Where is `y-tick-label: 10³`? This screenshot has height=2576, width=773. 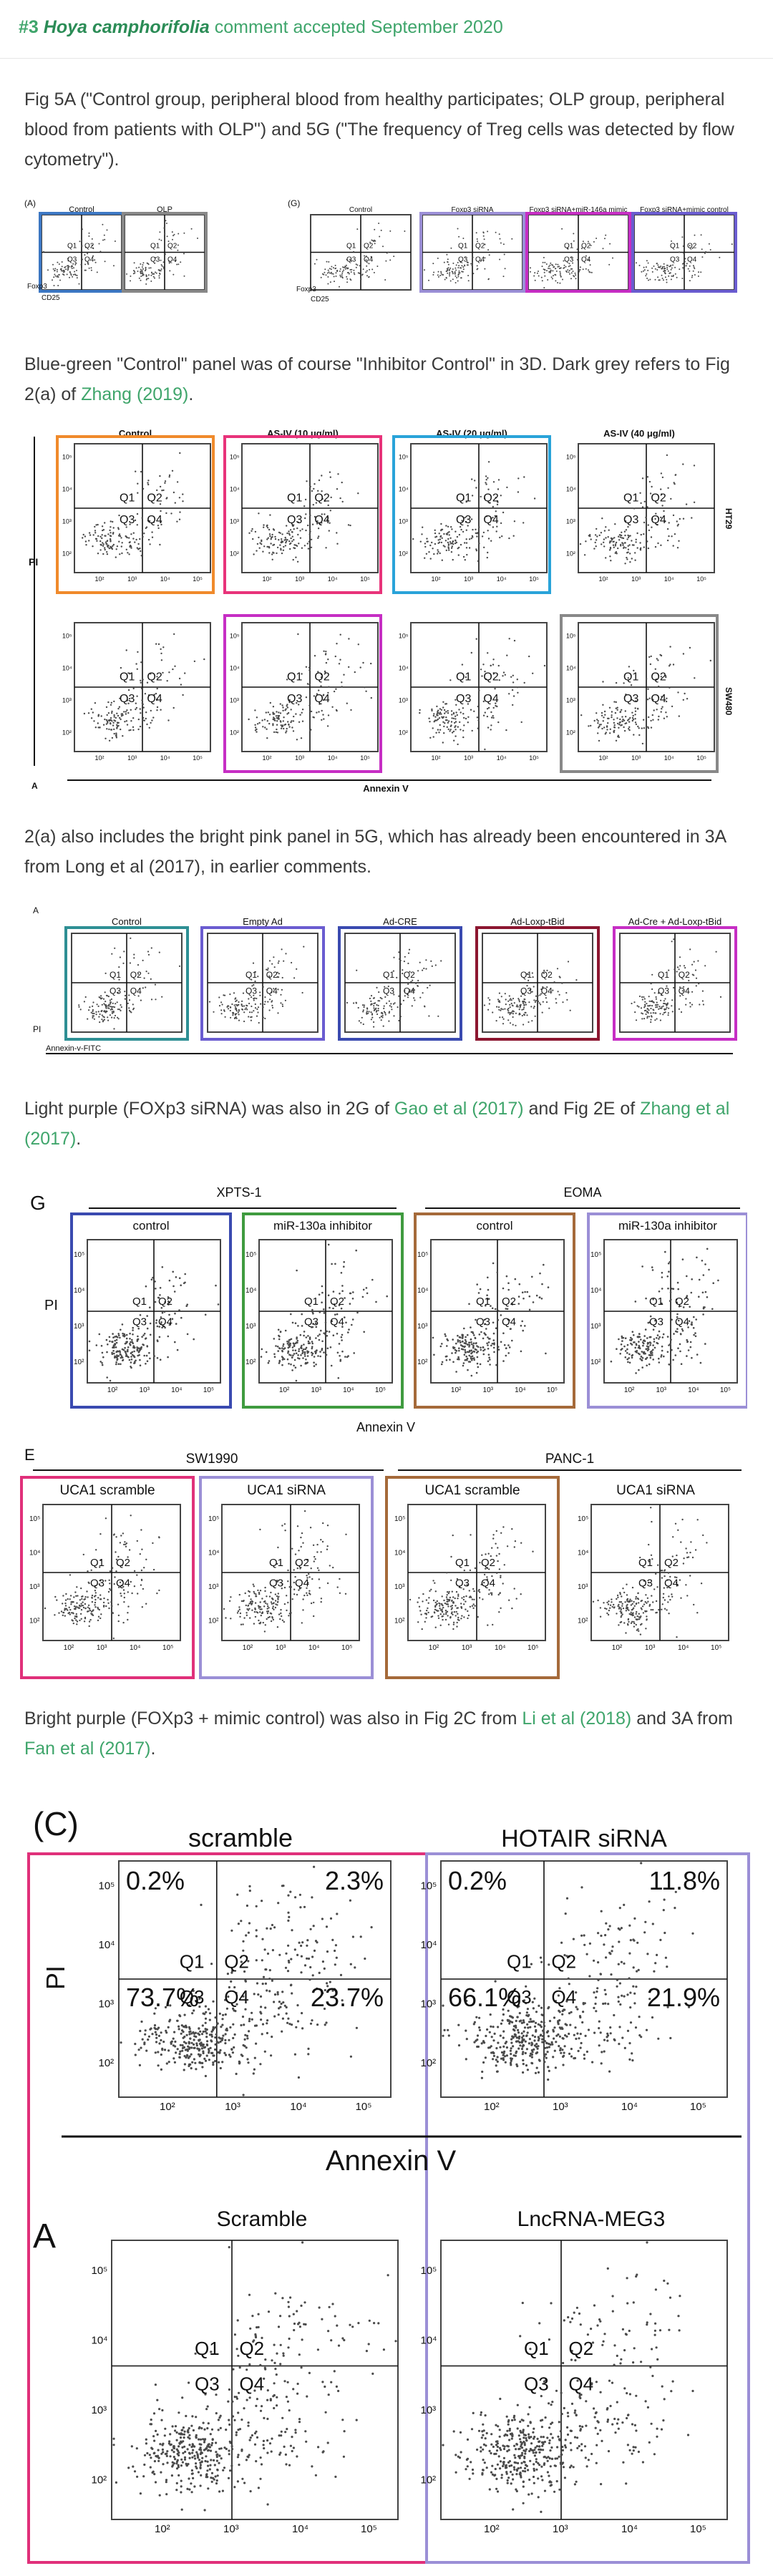 y-tick-label: 10³ is located at coordinates (235, 700).